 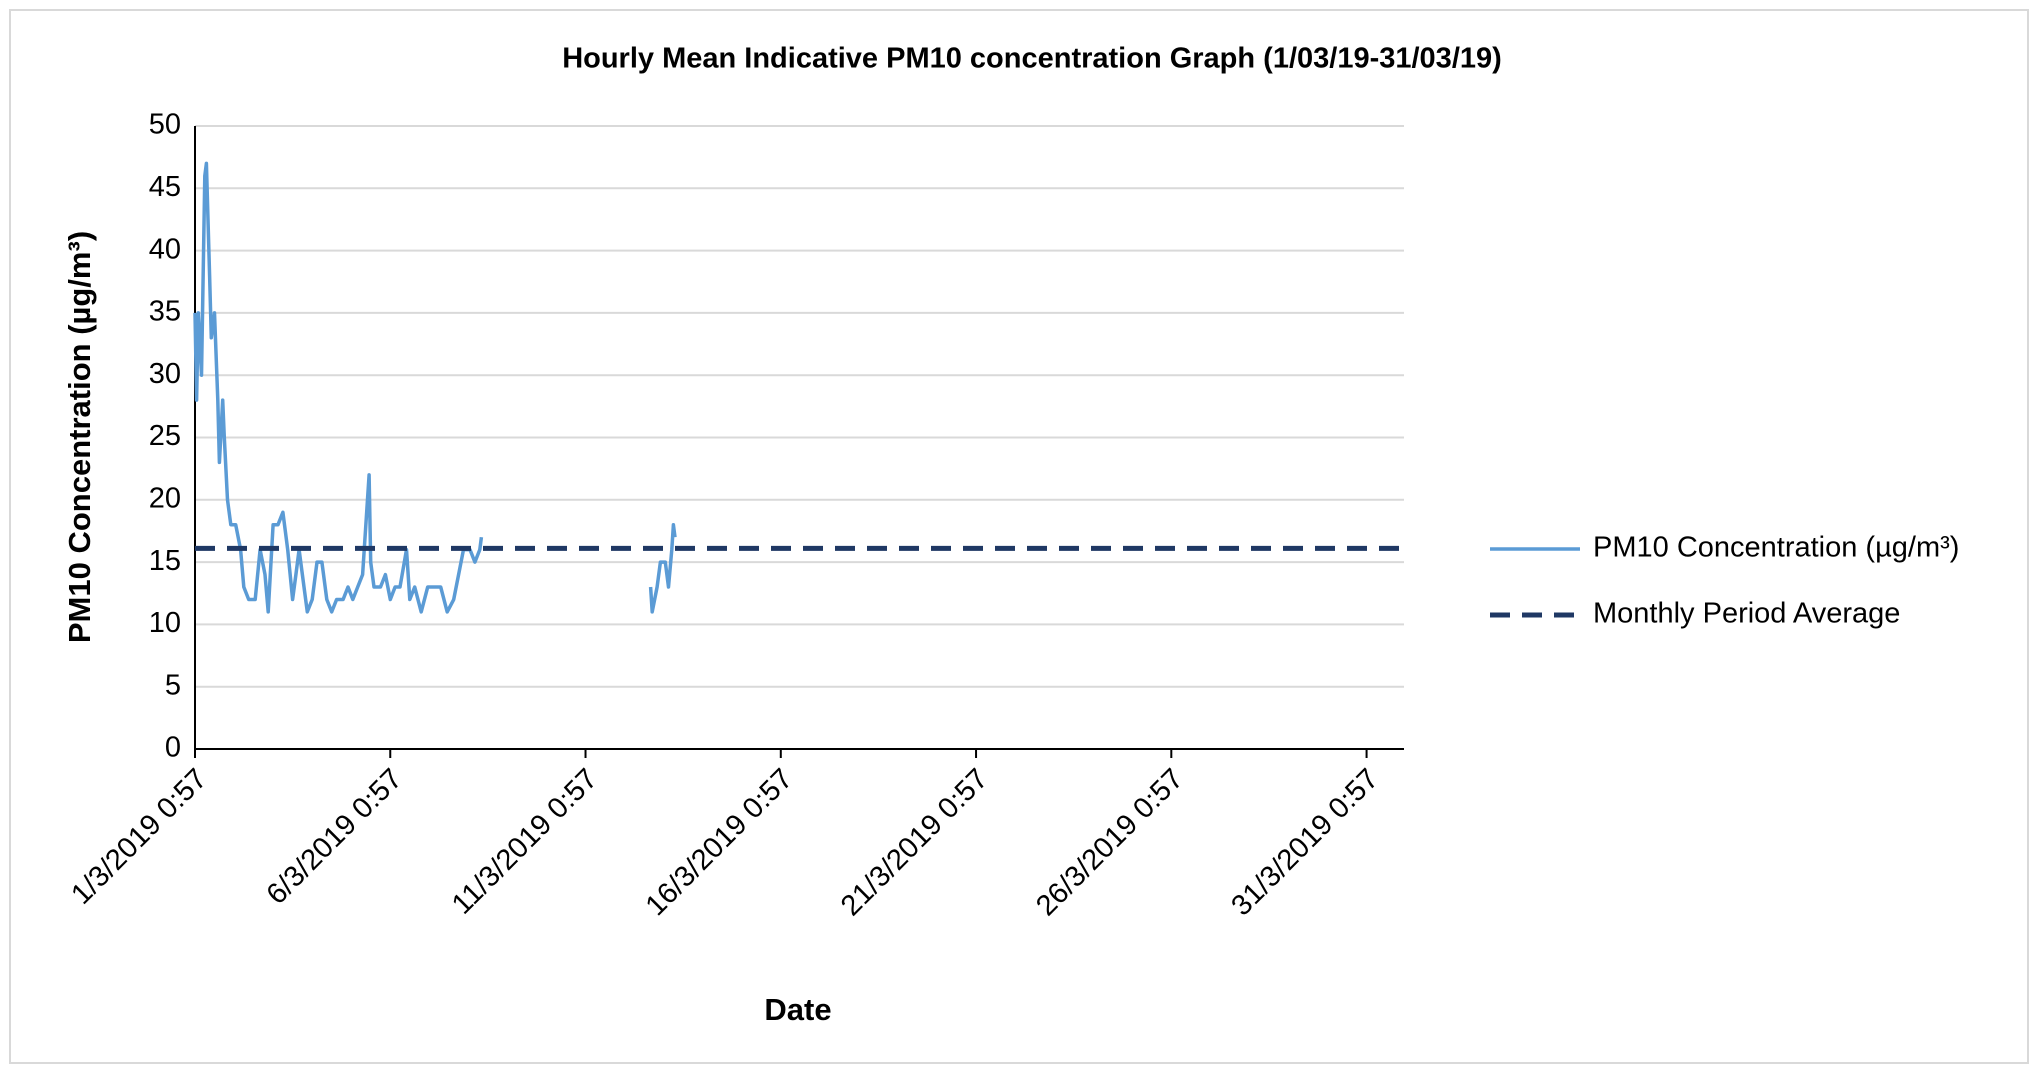 I want to click on legend-label: PM10 Concentration (µg/m³), so click(x=1776, y=548).